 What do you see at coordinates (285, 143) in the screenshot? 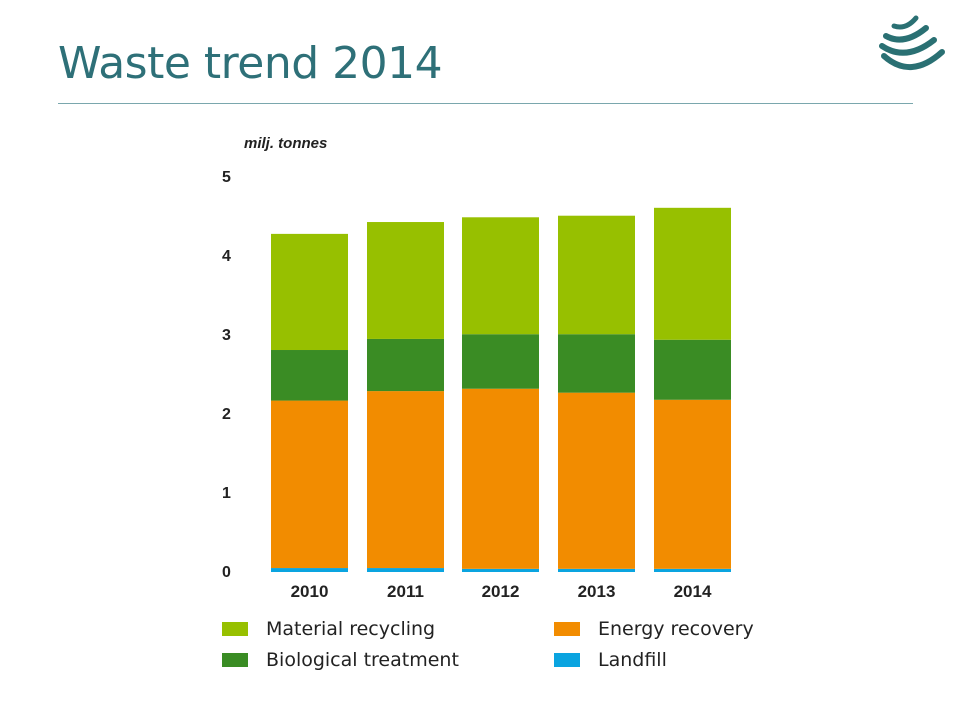
I see `y-axis-title: milj. tonnes` at bounding box center [285, 143].